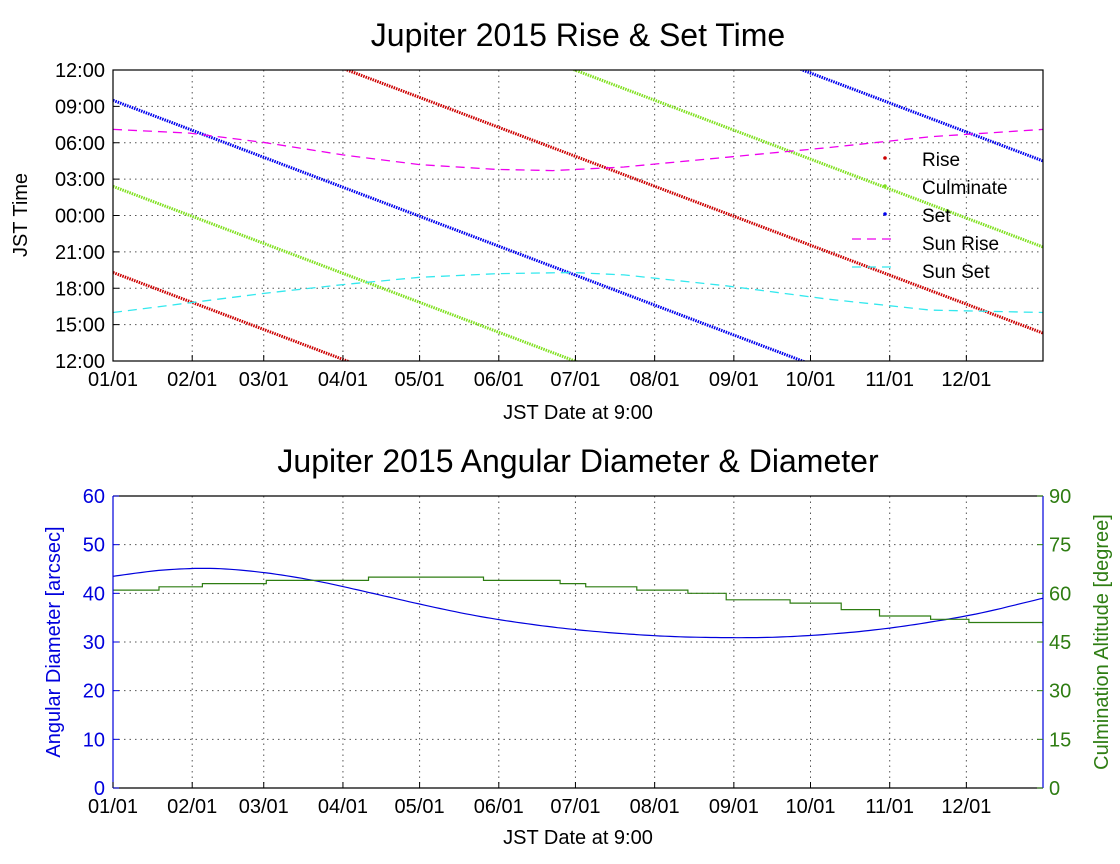 Image resolution: width=1120 pixels, height=864 pixels. I want to click on chart1-legend: Rise Culminate Set Sun Rise Sun Set, so click(930, 216).